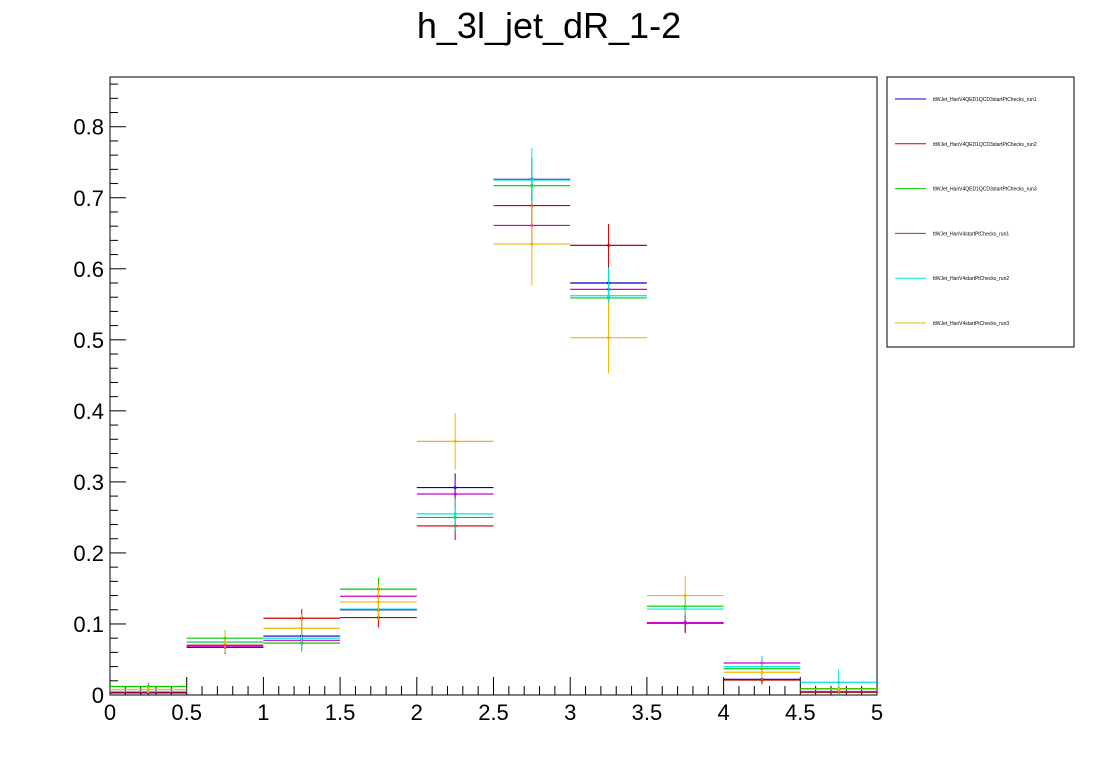 The height and width of the screenshot is (772, 1096). Describe the element at coordinates (88, 269) in the screenshot. I see `y-tick-label: 0.6` at that location.